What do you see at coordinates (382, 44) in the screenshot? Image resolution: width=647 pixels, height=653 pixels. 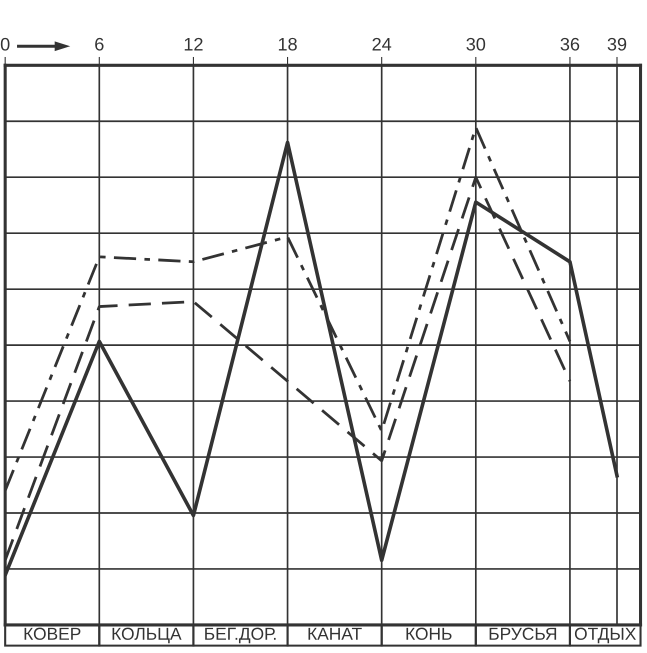 I see `x-tick-label: 24` at bounding box center [382, 44].